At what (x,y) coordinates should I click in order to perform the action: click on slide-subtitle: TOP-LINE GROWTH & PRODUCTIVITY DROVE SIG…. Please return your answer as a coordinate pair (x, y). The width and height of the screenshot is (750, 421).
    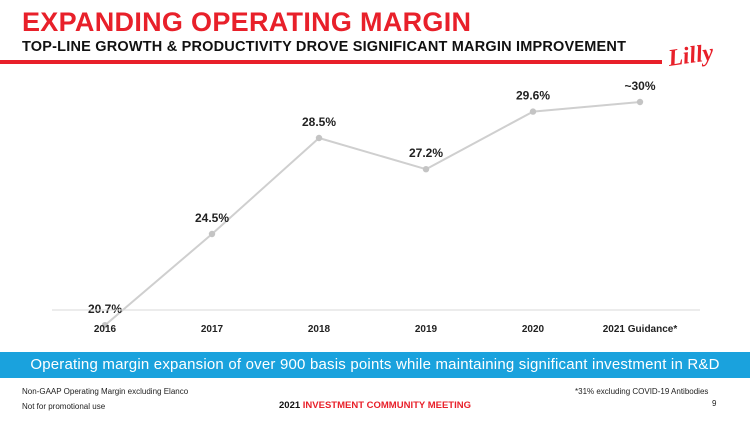
    Looking at the image, I should click on (324, 47).